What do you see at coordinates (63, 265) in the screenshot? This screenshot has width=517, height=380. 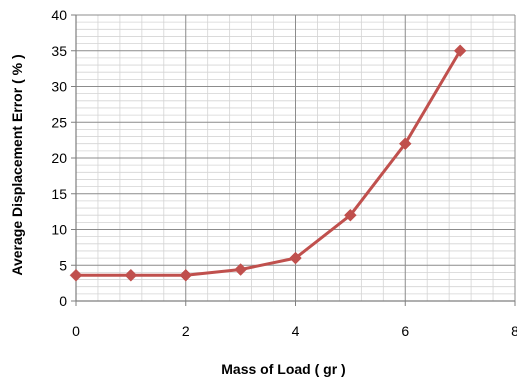 I see `y-tick-label: 5` at bounding box center [63, 265].